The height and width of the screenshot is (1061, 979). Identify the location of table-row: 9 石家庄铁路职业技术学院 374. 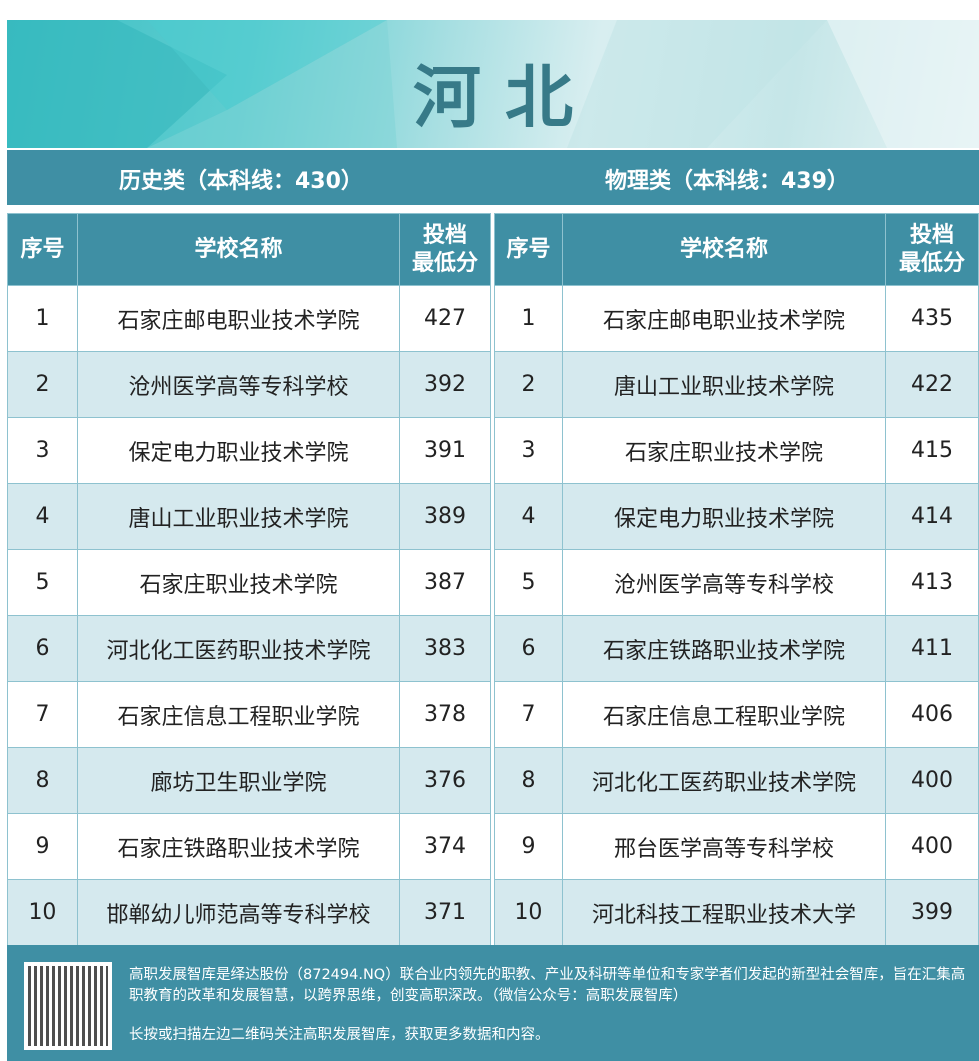
(249, 846).